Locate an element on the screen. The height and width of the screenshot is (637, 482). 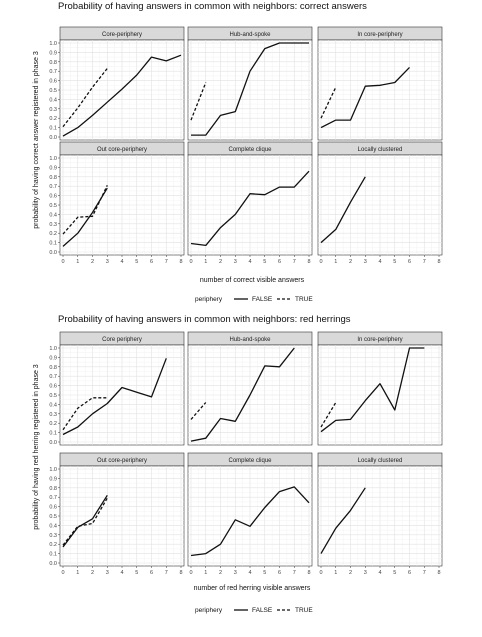
panel-in-core-periphery: In core-periphery is located at coordinates (380, 83).